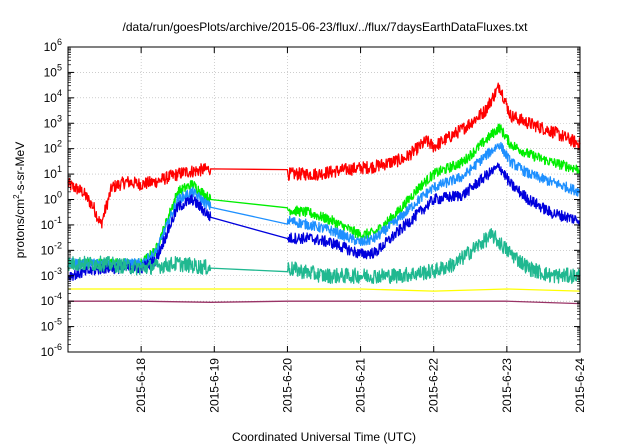 Image resolution: width=640 pixels, height=448 pixels. I want to click on y-axis-label-rest: -s-sr-MeV, so click(20, 168).